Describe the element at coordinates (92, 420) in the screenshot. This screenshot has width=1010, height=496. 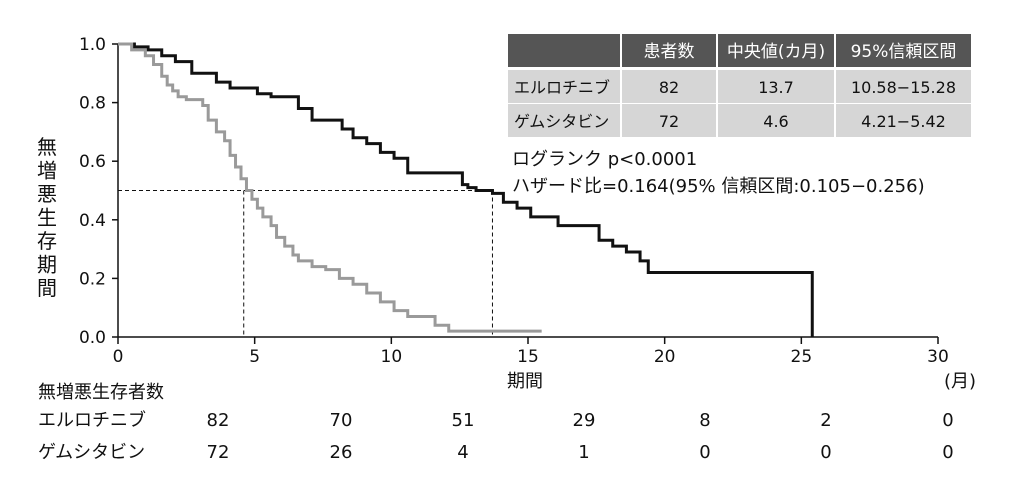
I see `risk-row-label: エルロチニブ` at that location.